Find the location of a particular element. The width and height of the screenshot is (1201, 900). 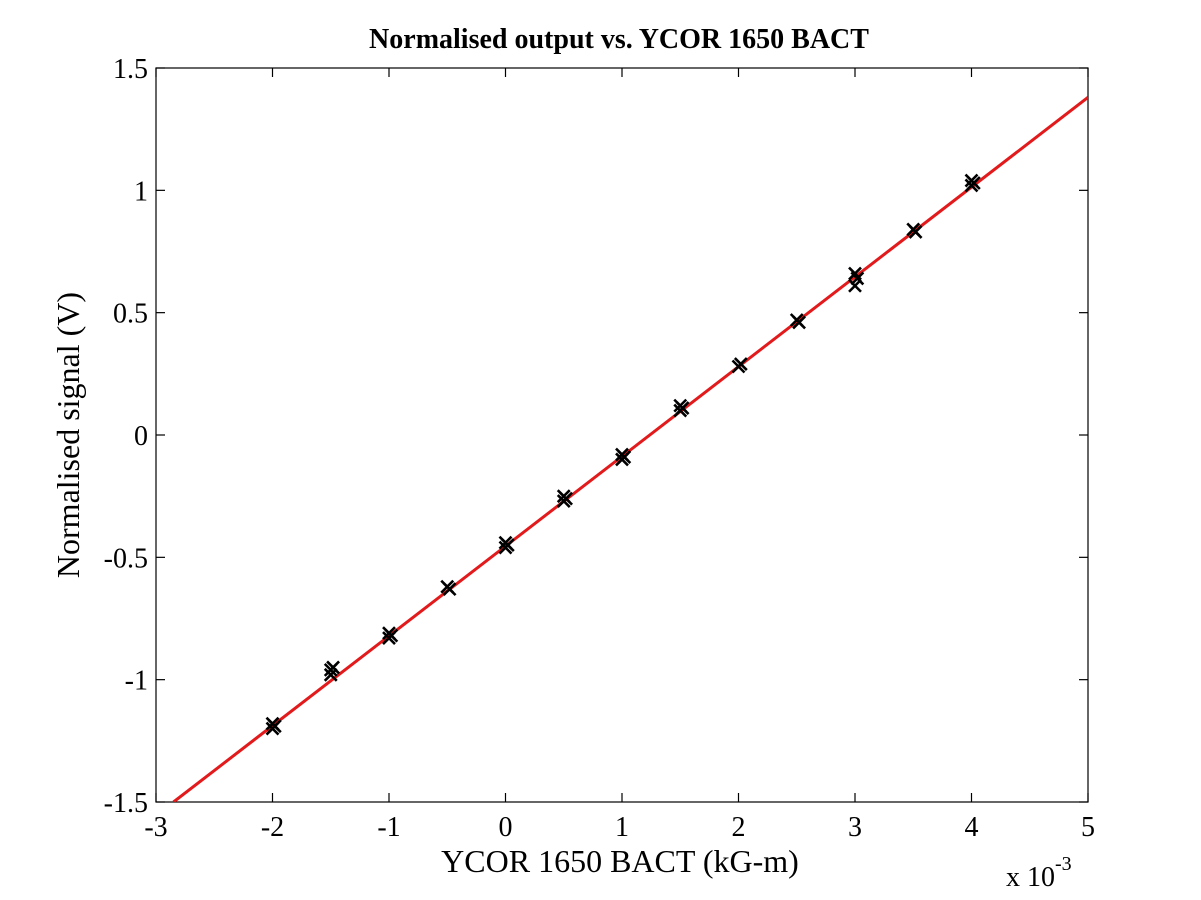

x-tick-label: -2 is located at coordinates (272, 827).